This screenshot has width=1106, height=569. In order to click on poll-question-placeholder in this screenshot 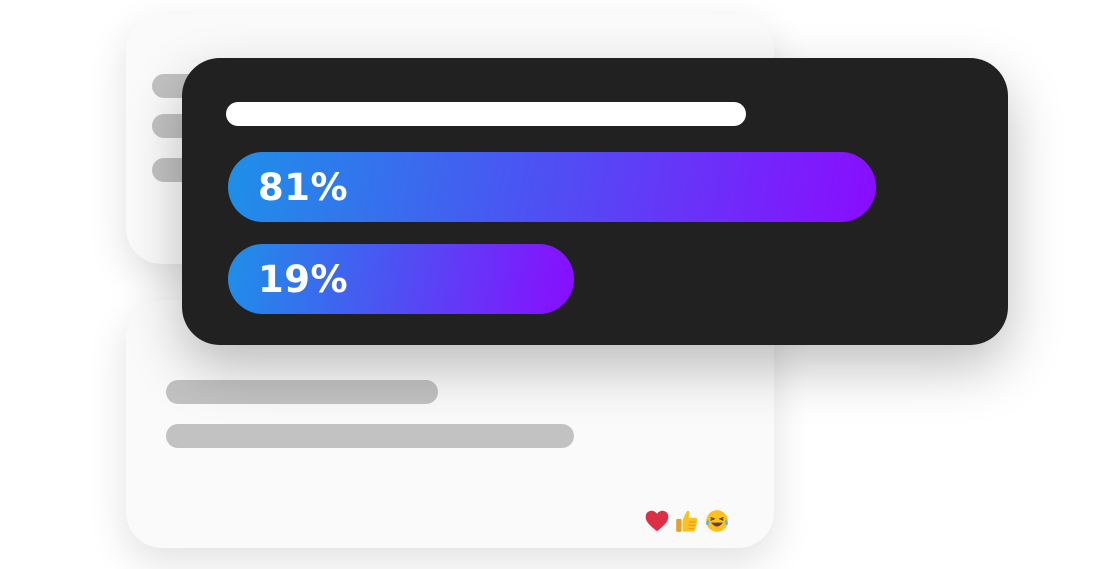, I will do `click(486, 114)`.